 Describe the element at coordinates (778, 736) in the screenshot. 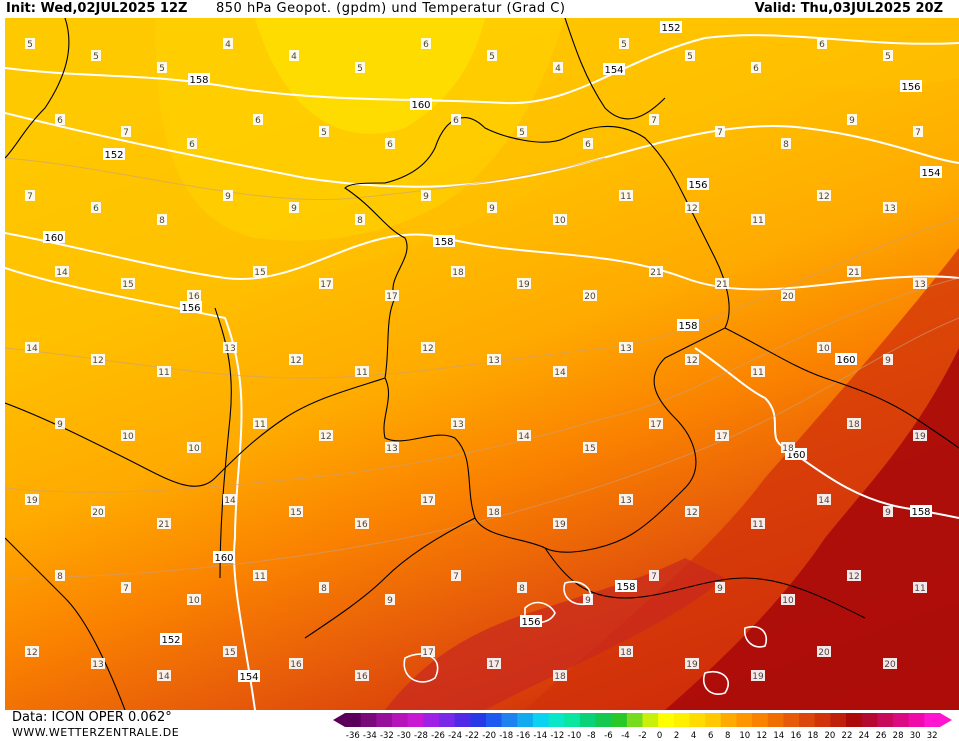

I see `colorbar-tick-label: 14` at that location.